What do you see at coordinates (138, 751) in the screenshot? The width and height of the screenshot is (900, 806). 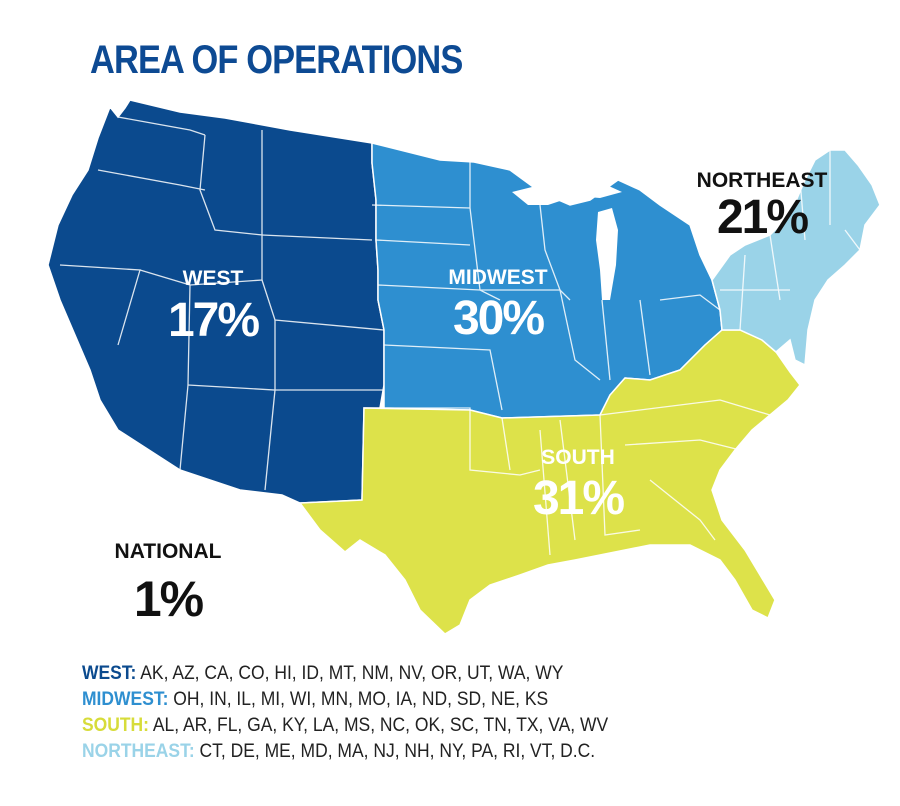 I see `legend-key-northeast: NORTHEAST:` at bounding box center [138, 751].